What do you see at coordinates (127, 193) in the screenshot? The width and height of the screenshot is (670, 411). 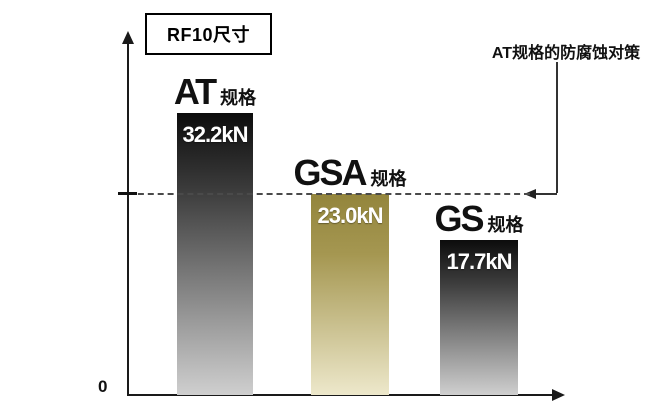 I see `reference-tick` at bounding box center [127, 193].